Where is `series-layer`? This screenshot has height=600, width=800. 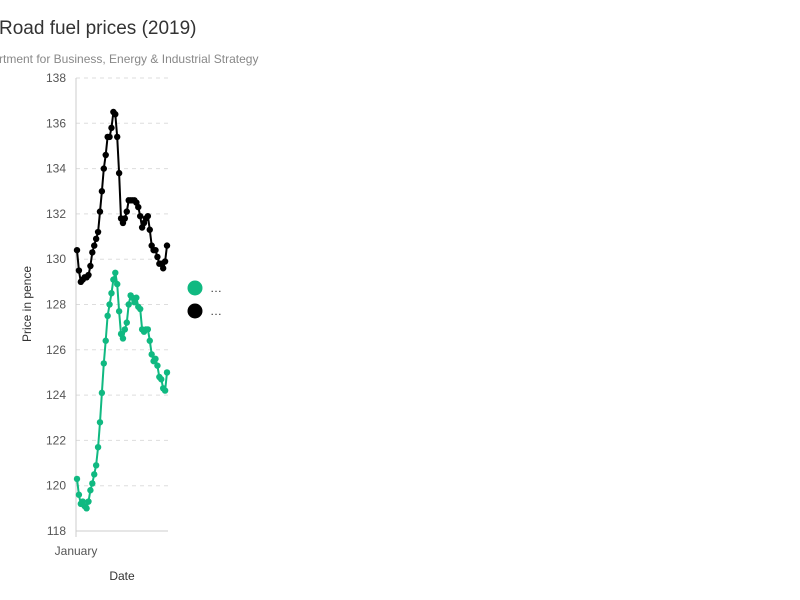
series-layer is located at coordinates (122, 310).